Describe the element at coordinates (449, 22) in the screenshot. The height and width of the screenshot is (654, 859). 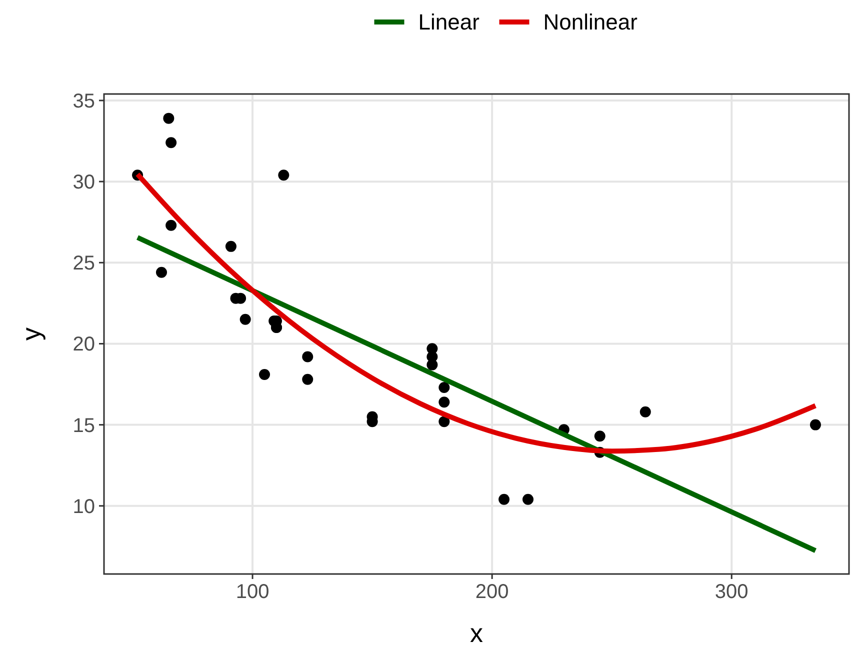
I see `legend-label: Linear` at that location.